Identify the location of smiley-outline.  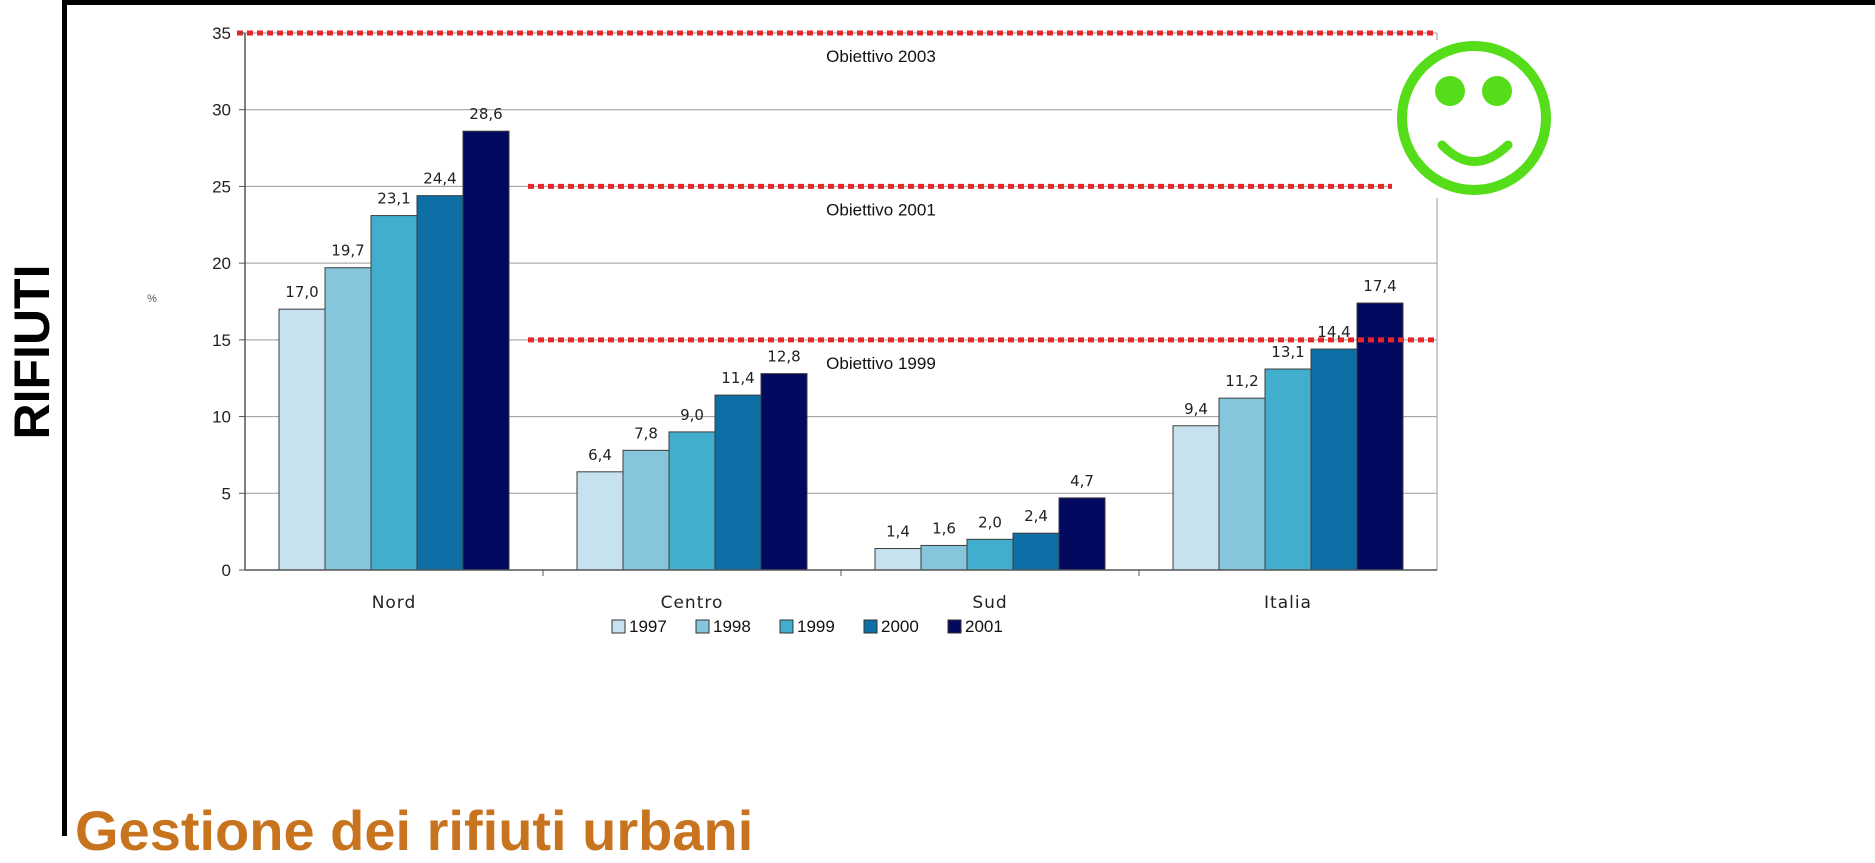
(1474, 118).